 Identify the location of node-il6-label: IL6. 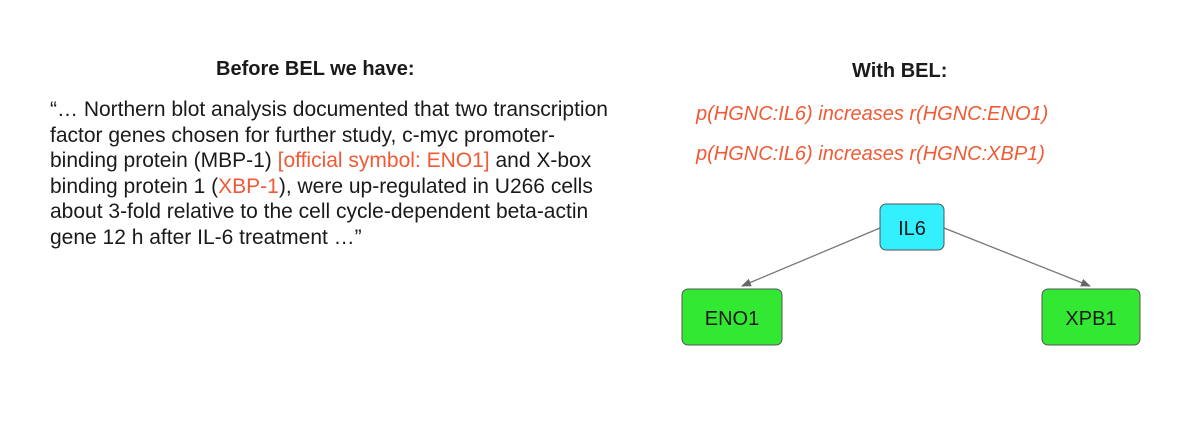
(912, 229).